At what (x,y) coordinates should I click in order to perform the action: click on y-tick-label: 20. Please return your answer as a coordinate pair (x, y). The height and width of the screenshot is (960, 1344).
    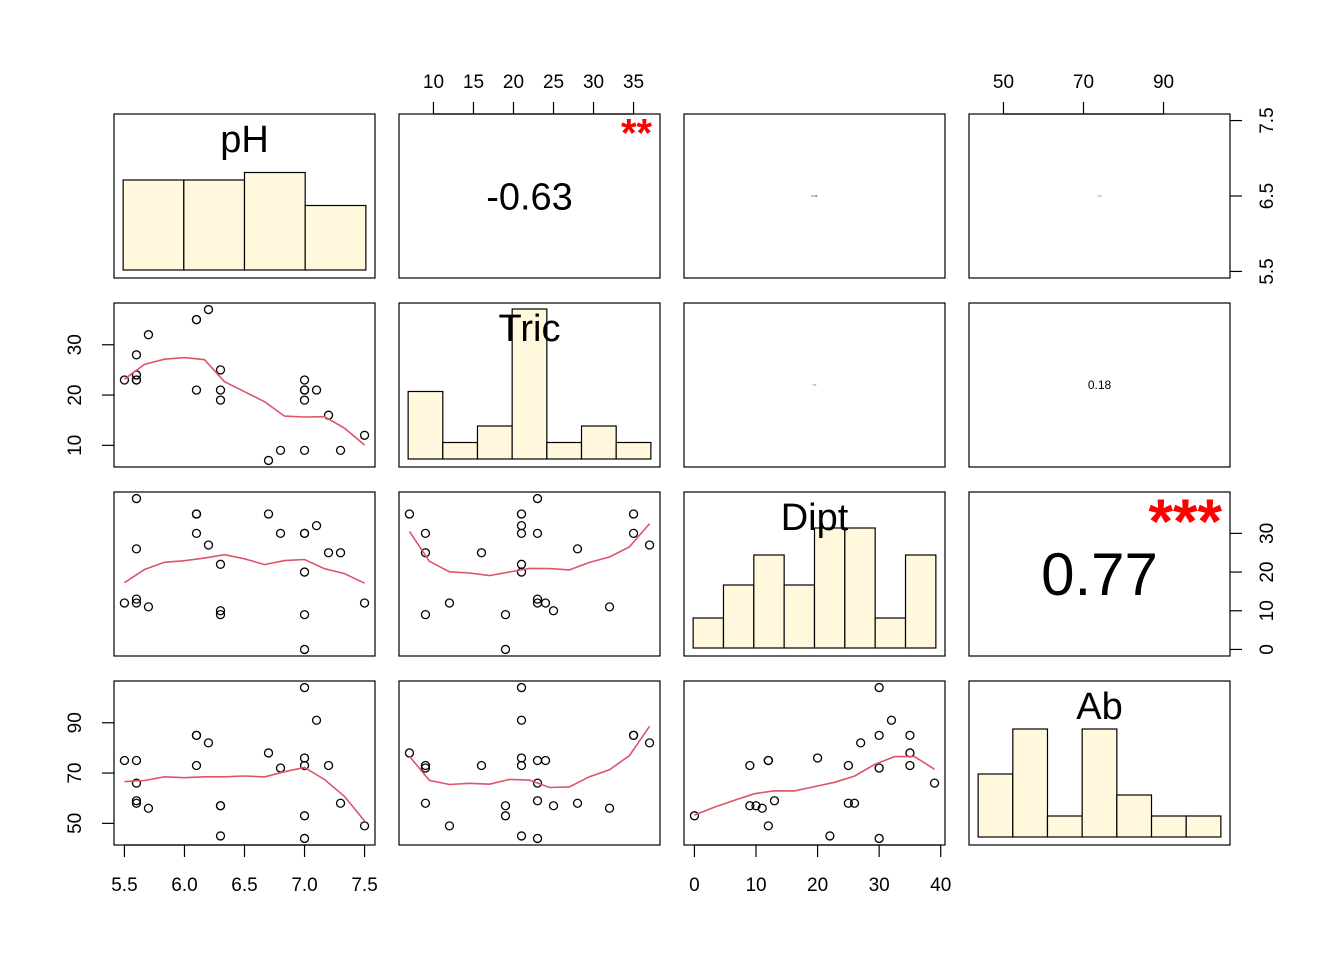
    Looking at the image, I should click on (1267, 571).